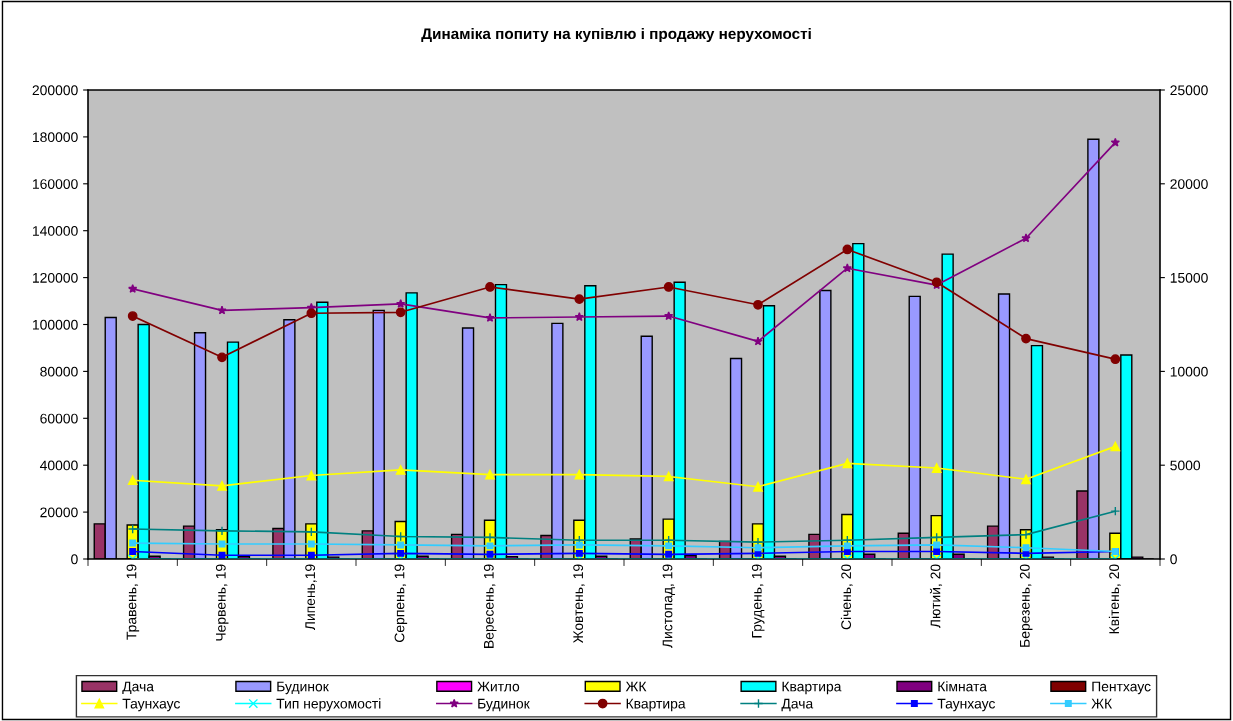 The width and height of the screenshot is (1233, 721). Describe the element at coordinates (55, 231) in the screenshot. I see `y-tick-label: 140000` at that location.